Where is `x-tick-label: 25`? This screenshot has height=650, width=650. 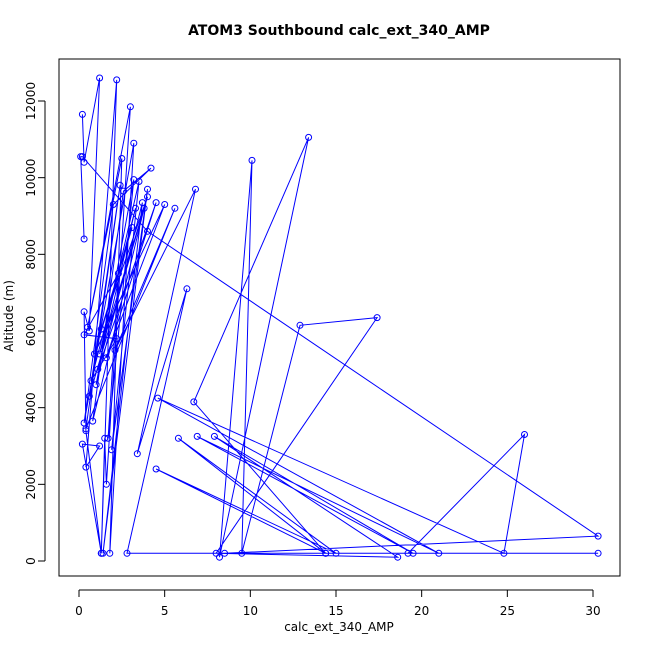 x-tick-label: 25 is located at coordinates (507, 611).